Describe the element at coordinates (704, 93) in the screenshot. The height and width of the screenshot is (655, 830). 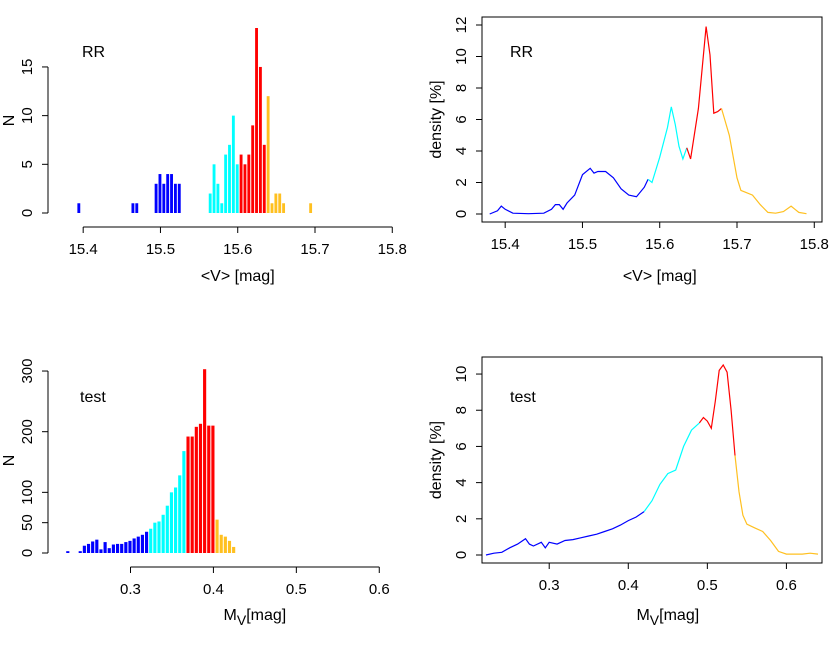
I see `top-right-line-red` at that location.